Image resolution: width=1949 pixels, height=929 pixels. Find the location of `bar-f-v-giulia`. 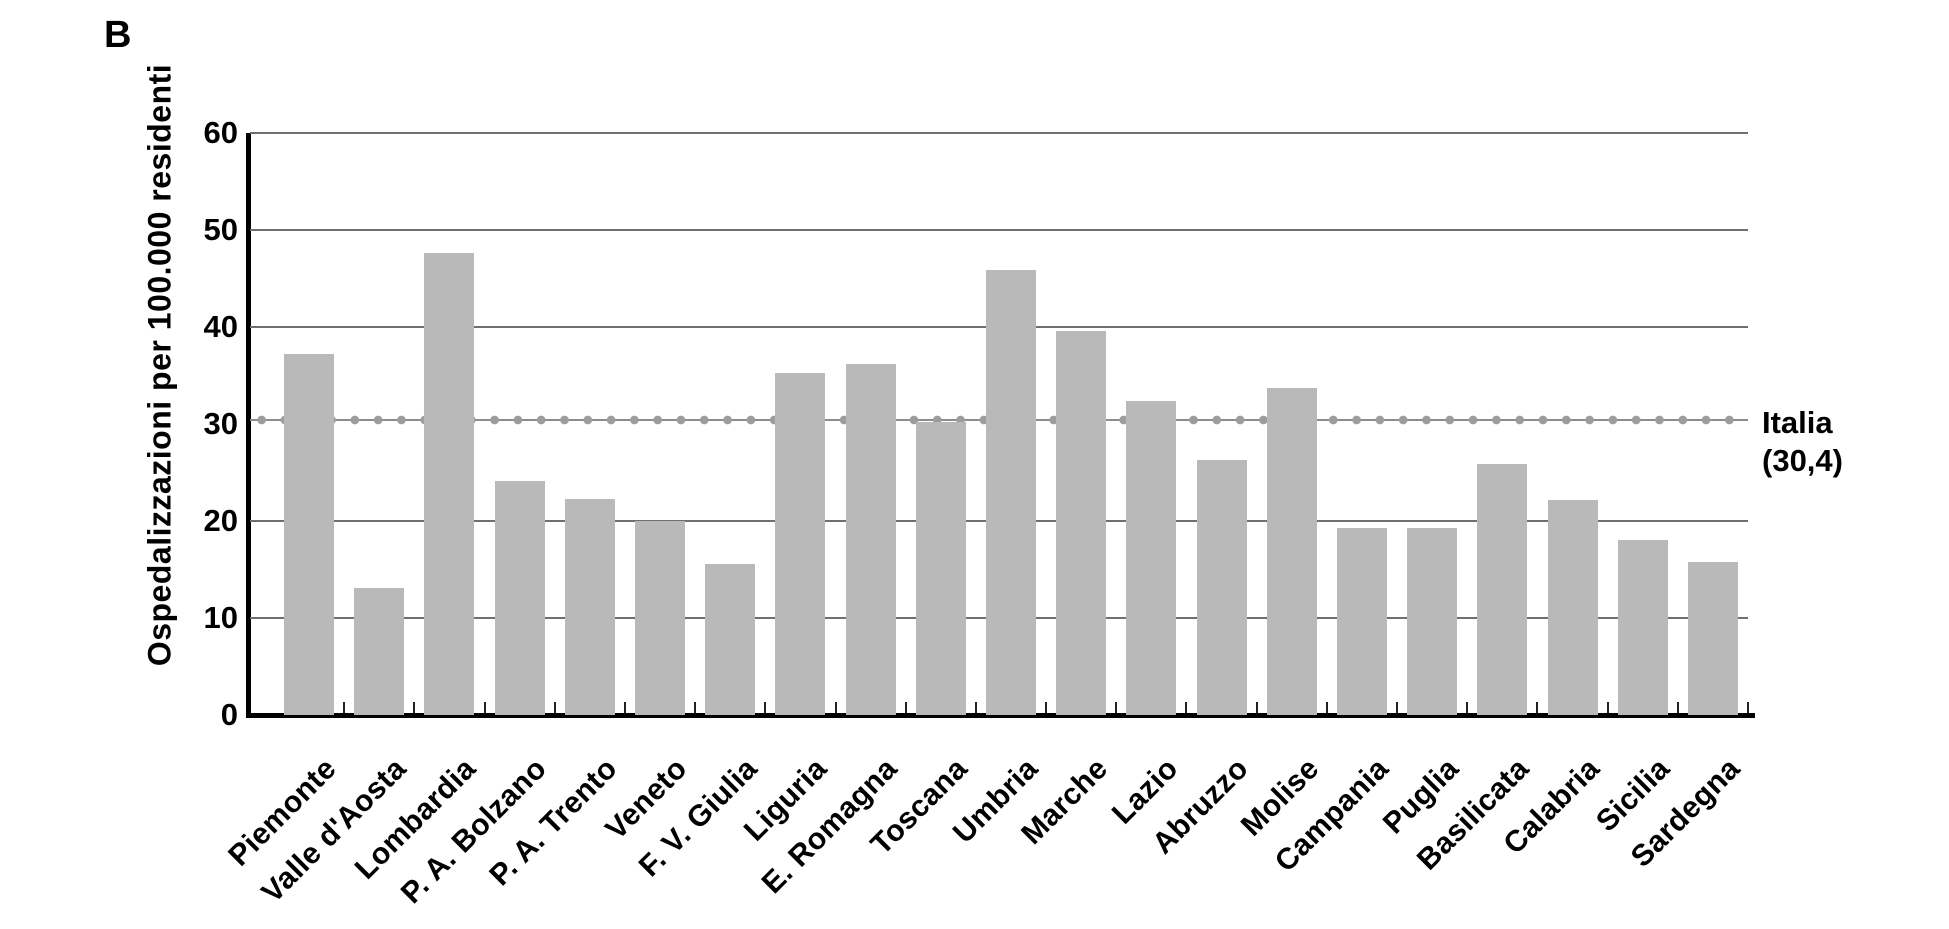

bar-f-v-giulia is located at coordinates (730, 639).